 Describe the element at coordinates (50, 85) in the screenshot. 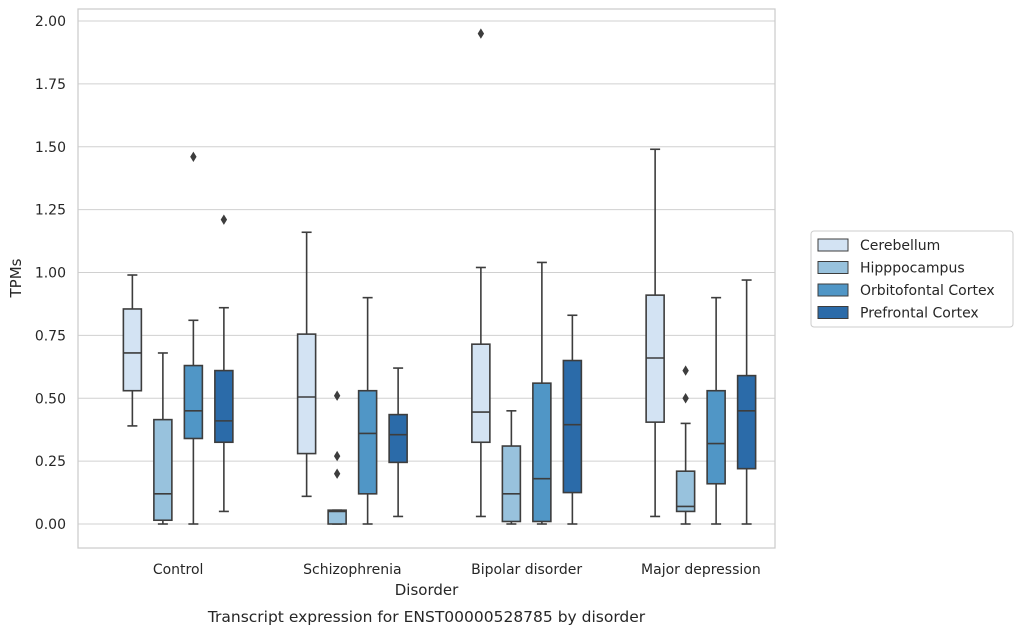

I see `y-tick-label: 1.75` at that location.